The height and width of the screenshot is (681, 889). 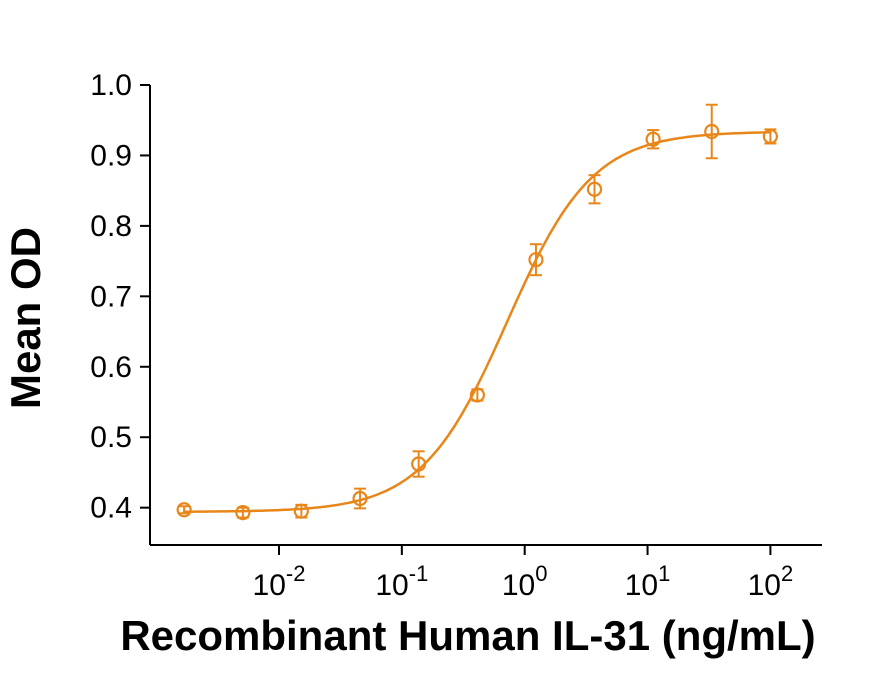 I want to click on y-tick-label: 0.9, so click(x=111, y=155).